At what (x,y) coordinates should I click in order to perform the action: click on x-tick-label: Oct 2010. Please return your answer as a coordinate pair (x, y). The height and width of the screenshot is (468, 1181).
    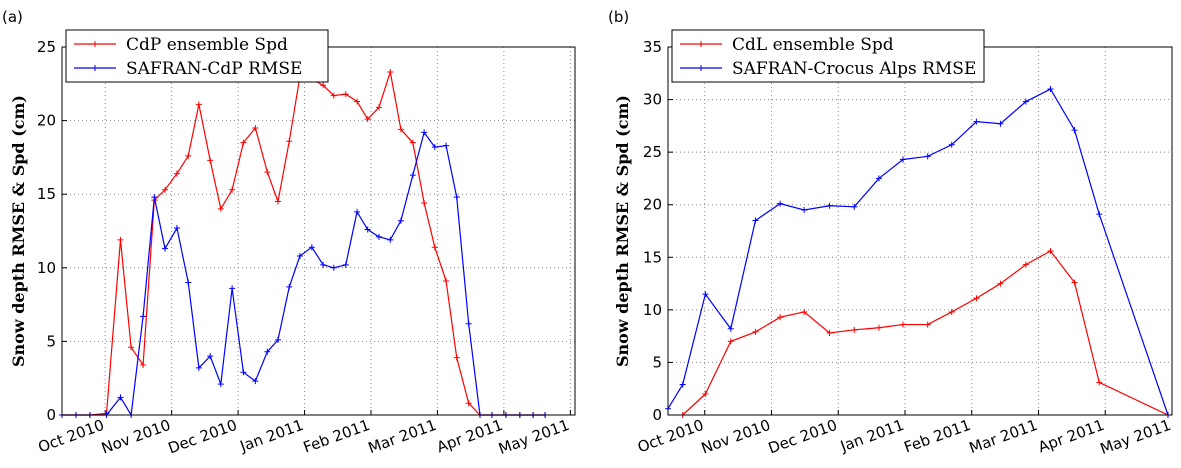
    Looking at the image, I should click on (670, 436).